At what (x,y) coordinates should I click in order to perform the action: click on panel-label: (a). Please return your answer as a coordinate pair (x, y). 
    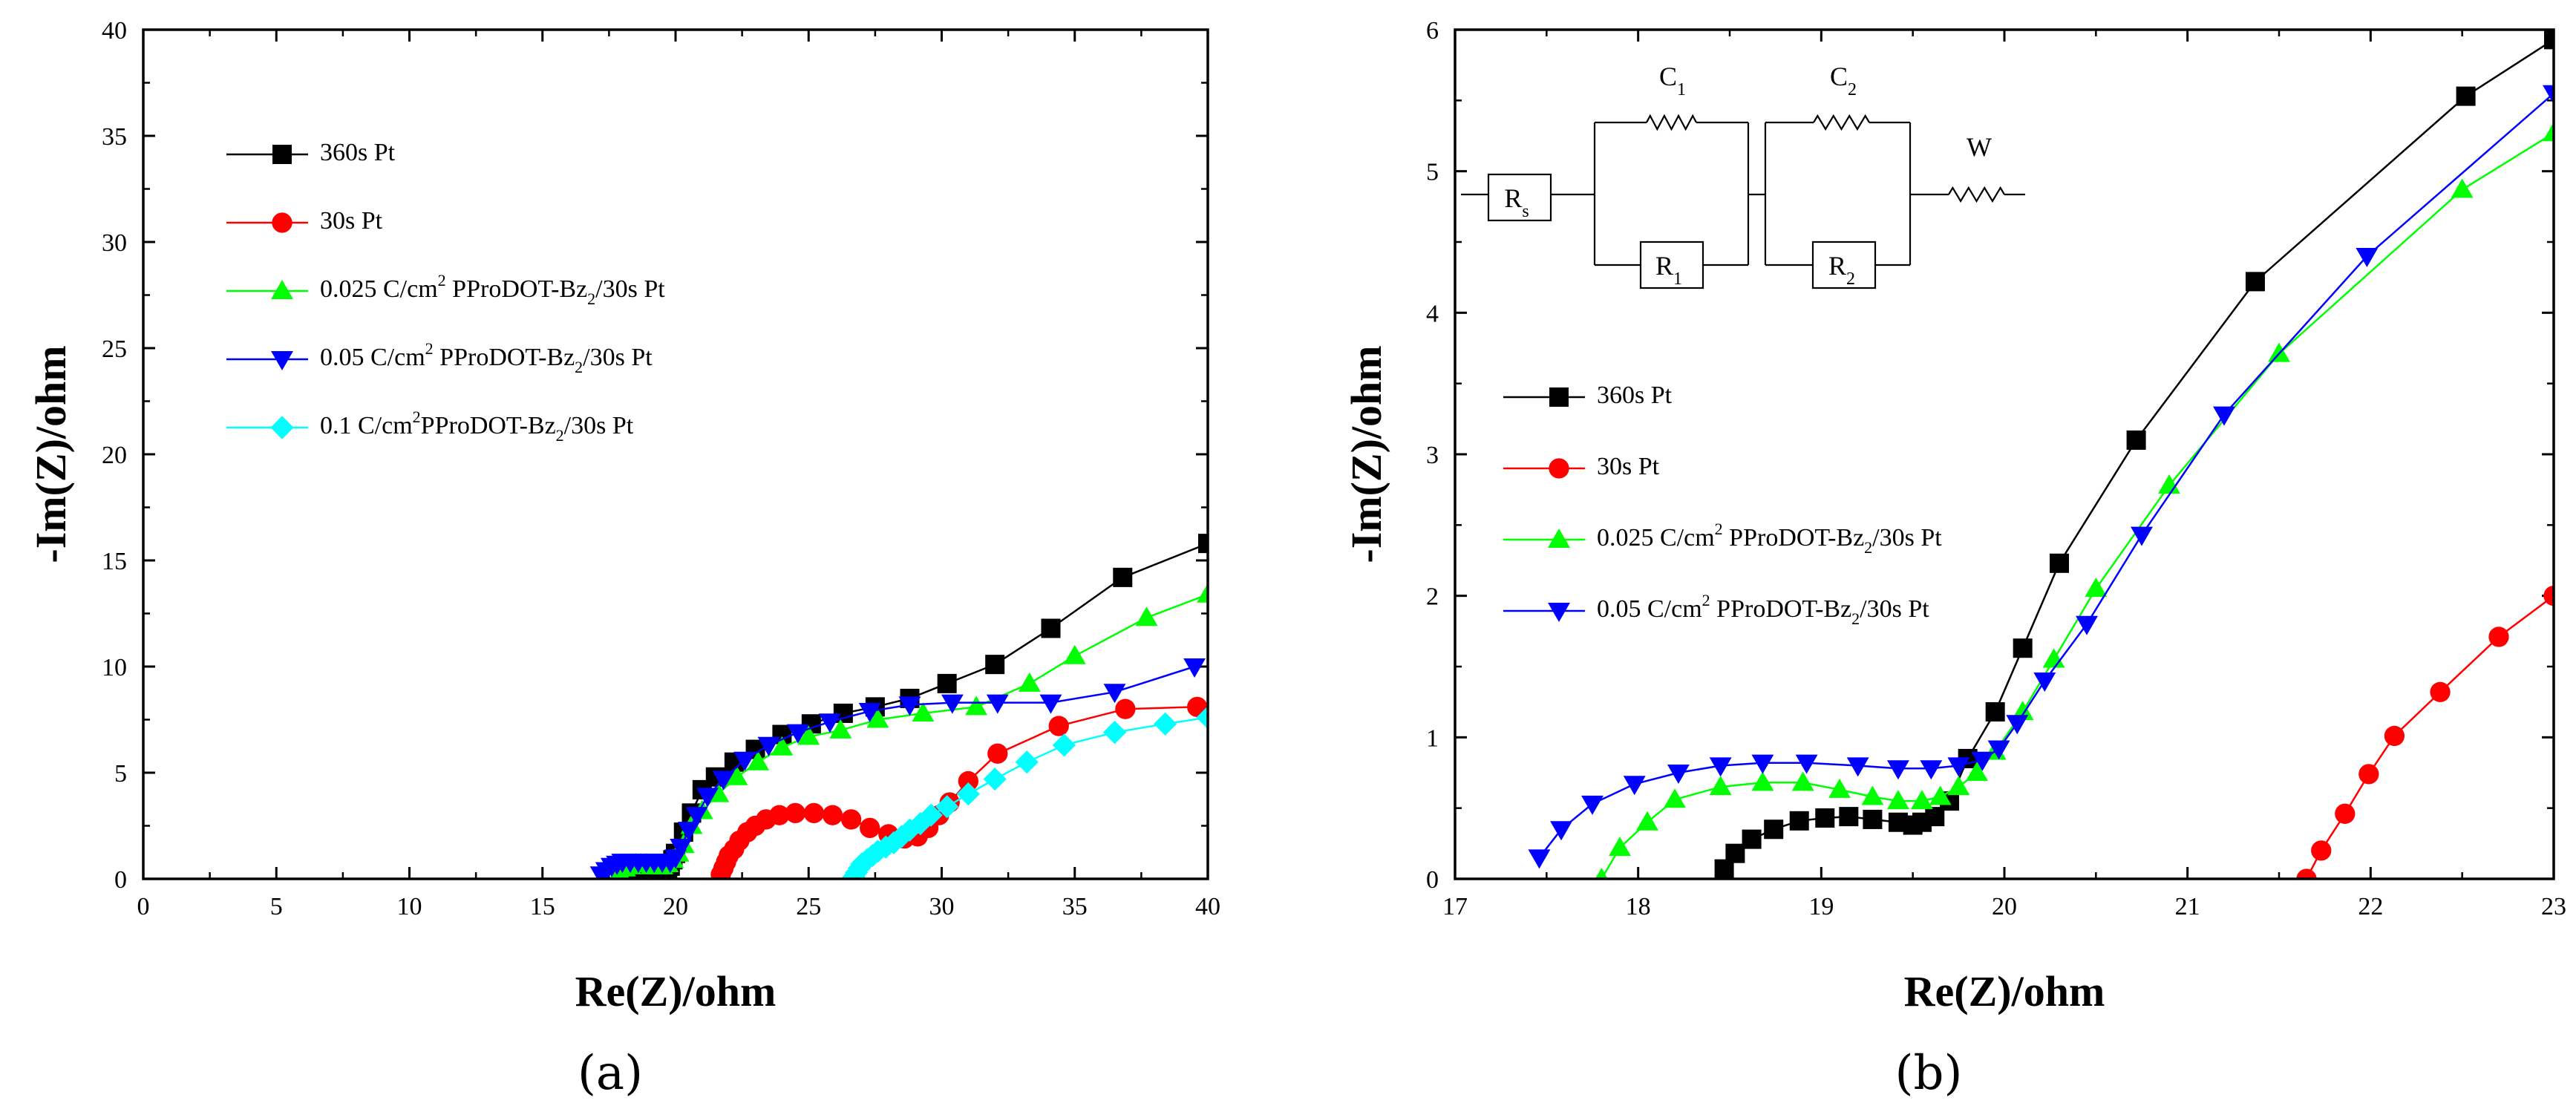
    Looking at the image, I should click on (610, 1073).